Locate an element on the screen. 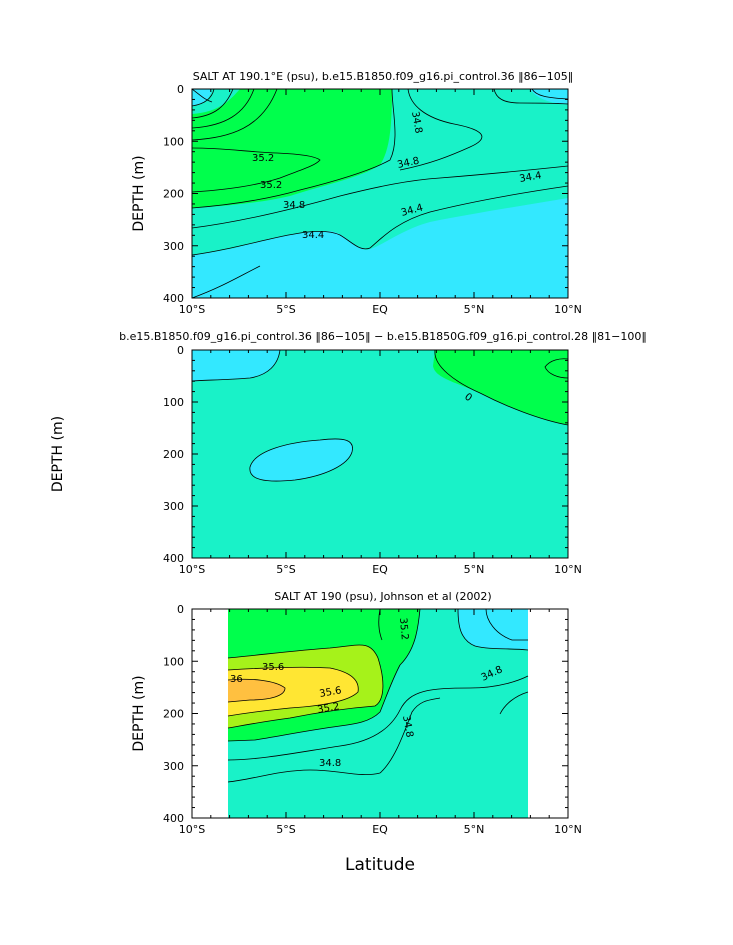  p1-contour-upper-right is located at coordinates (530, 97).